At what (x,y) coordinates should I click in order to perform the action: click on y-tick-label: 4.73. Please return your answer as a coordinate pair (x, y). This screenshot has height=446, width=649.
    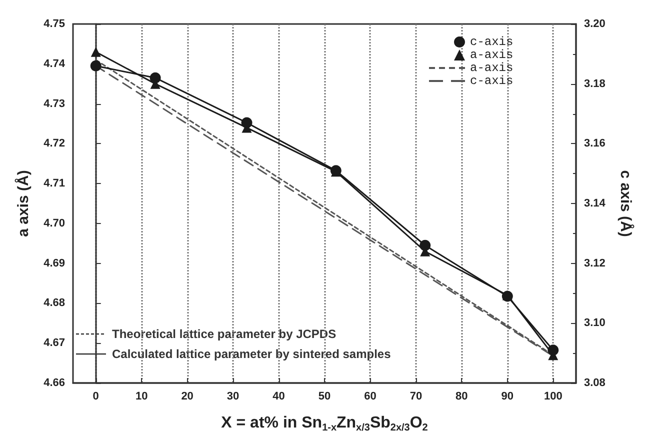
    Looking at the image, I should click on (54, 104).